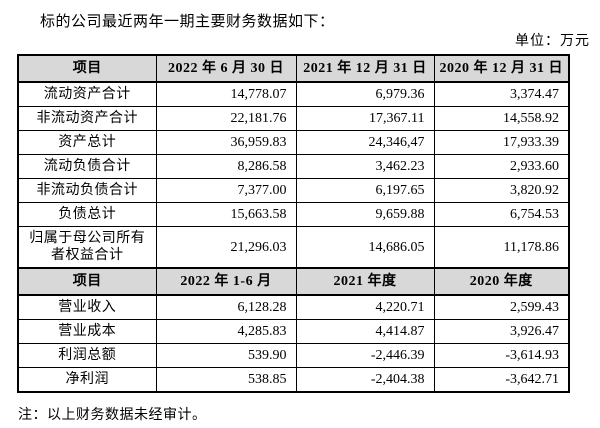 The image size is (600, 428). What do you see at coordinates (87, 94) in the screenshot?
I see `item-cell: 流动资产合计` at bounding box center [87, 94].